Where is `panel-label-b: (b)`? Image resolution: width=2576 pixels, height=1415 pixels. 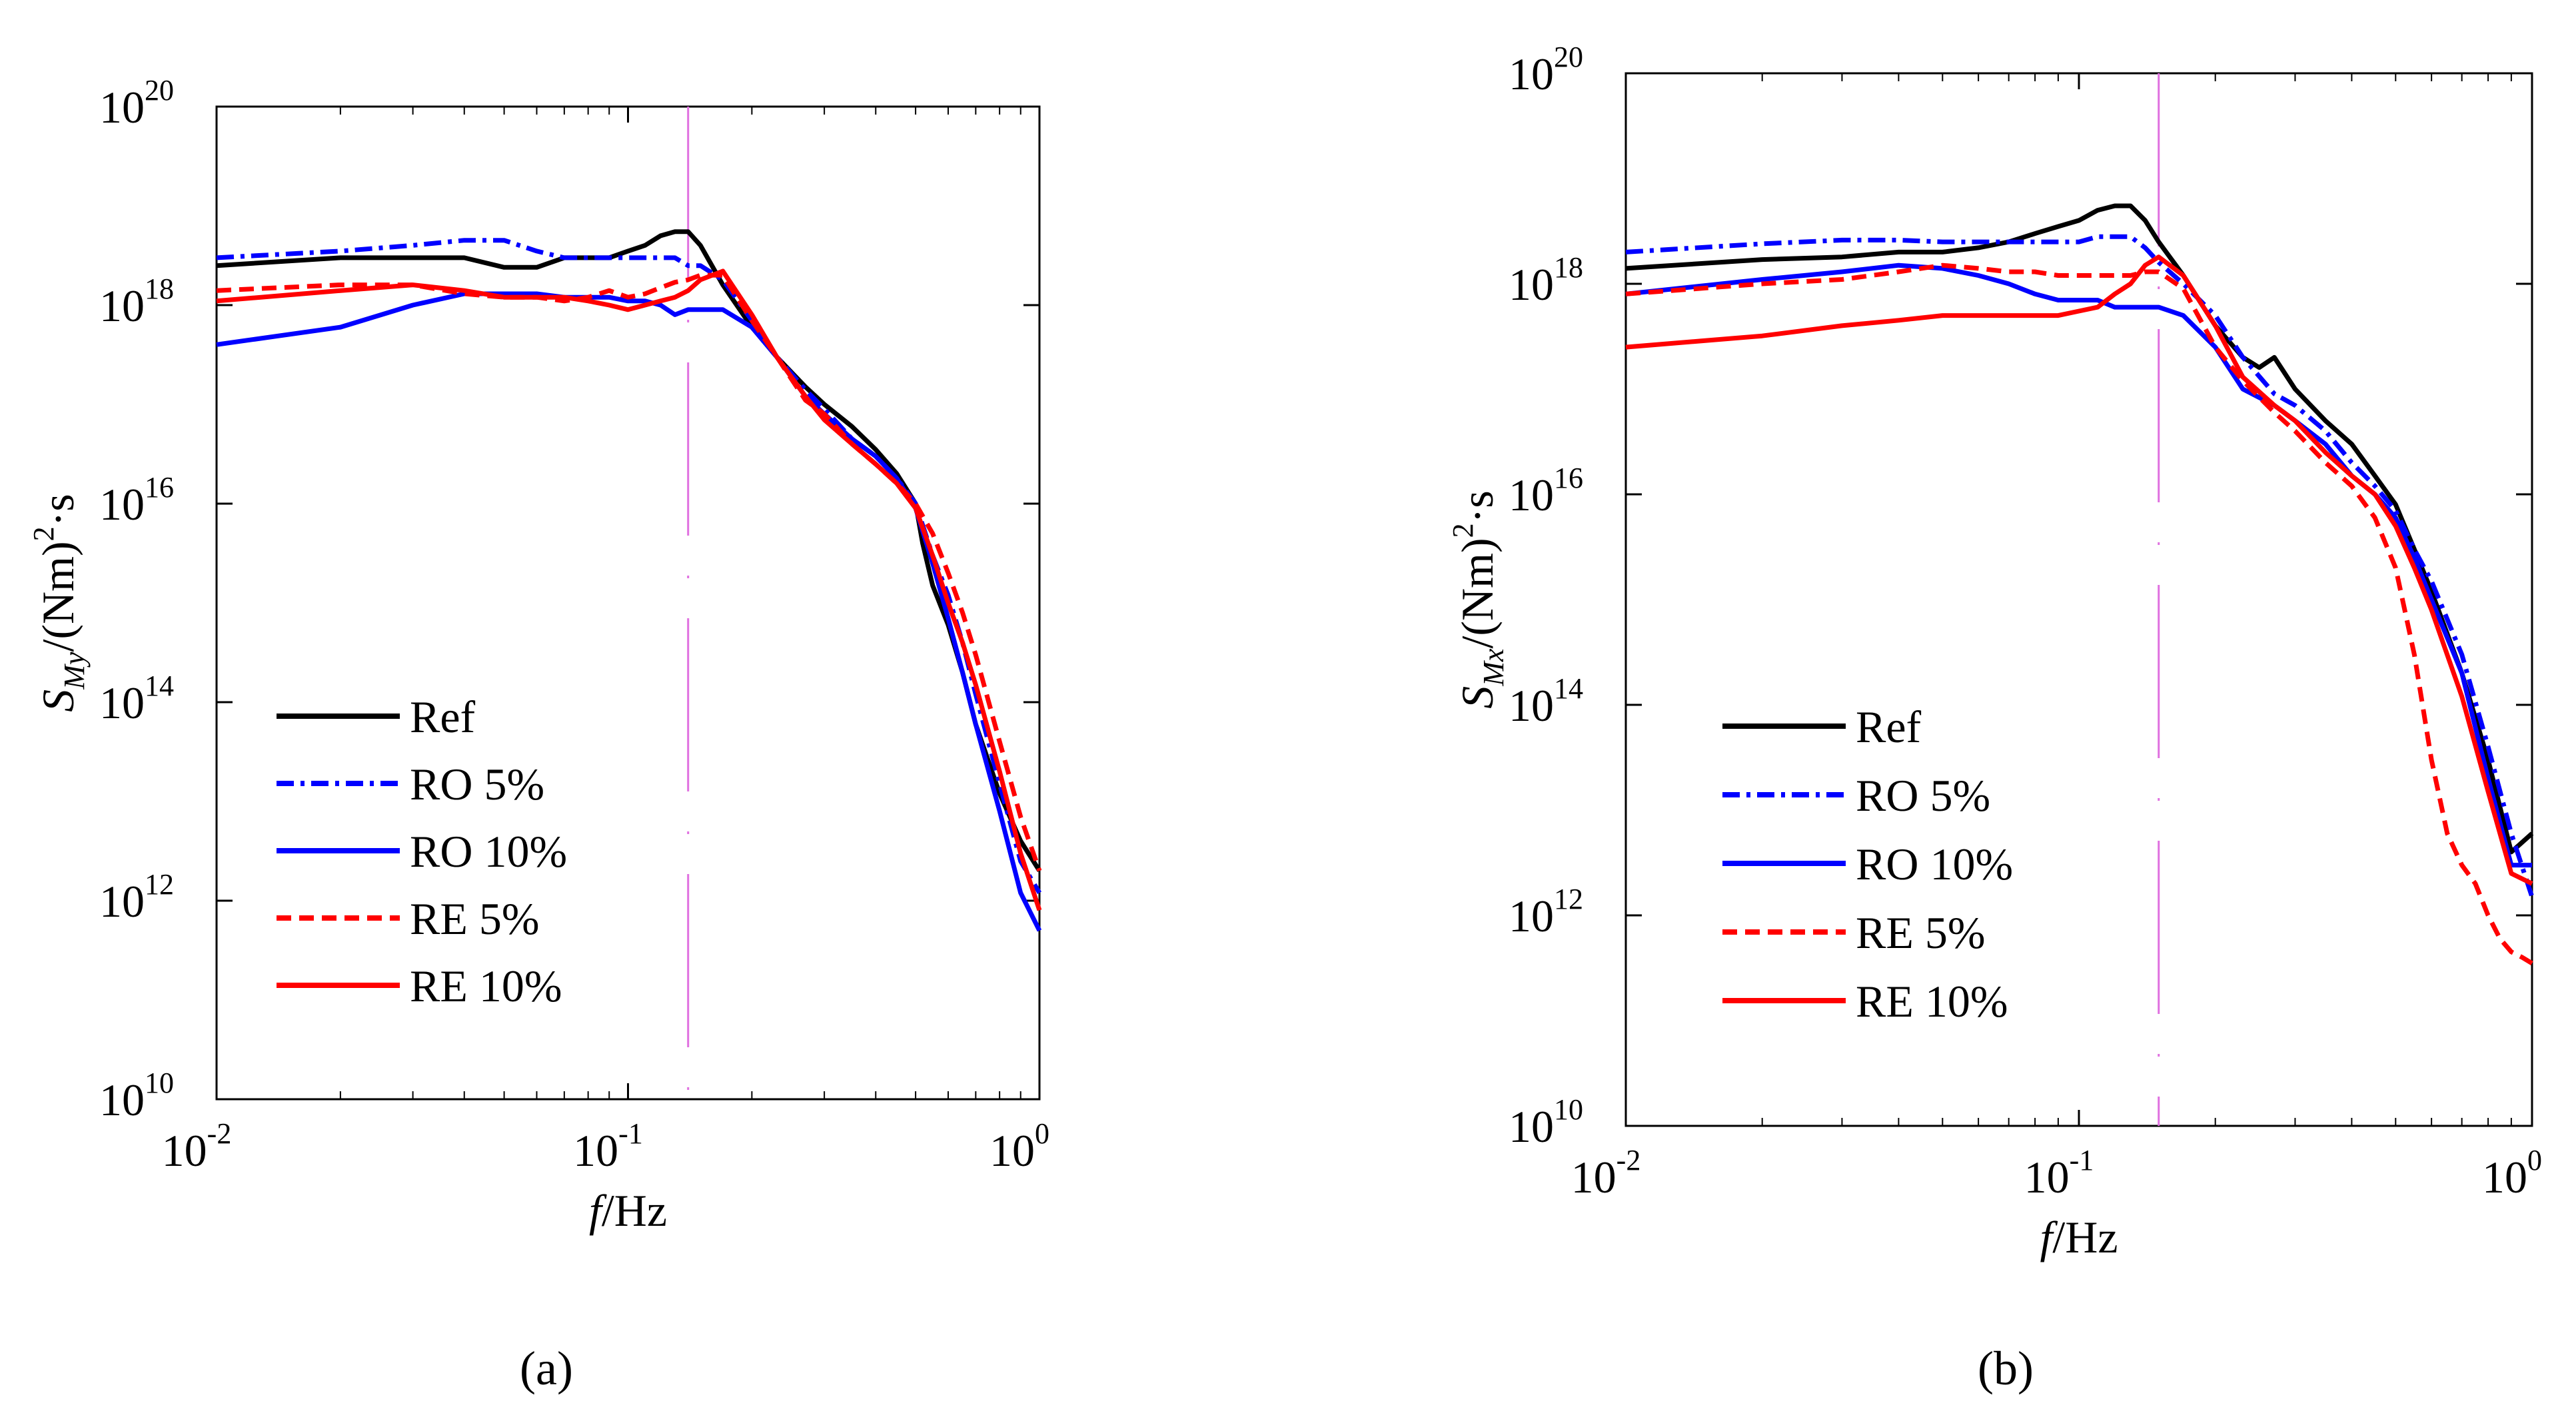
panel-label-b: (b) is located at coordinates (2006, 1369).